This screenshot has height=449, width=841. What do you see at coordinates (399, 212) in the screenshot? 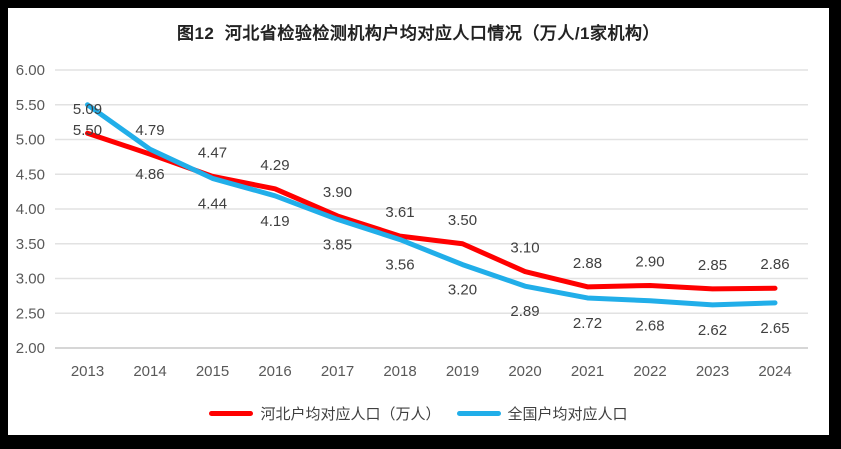
I see `data-label: 3.61` at bounding box center [399, 212].